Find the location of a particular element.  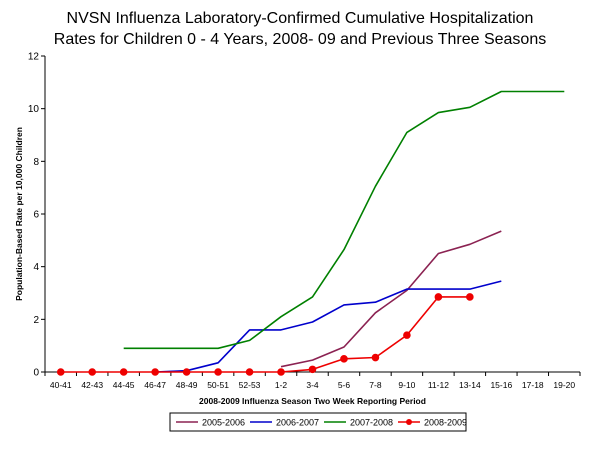

x-tick-label: 50-51 is located at coordinates (218, 385).